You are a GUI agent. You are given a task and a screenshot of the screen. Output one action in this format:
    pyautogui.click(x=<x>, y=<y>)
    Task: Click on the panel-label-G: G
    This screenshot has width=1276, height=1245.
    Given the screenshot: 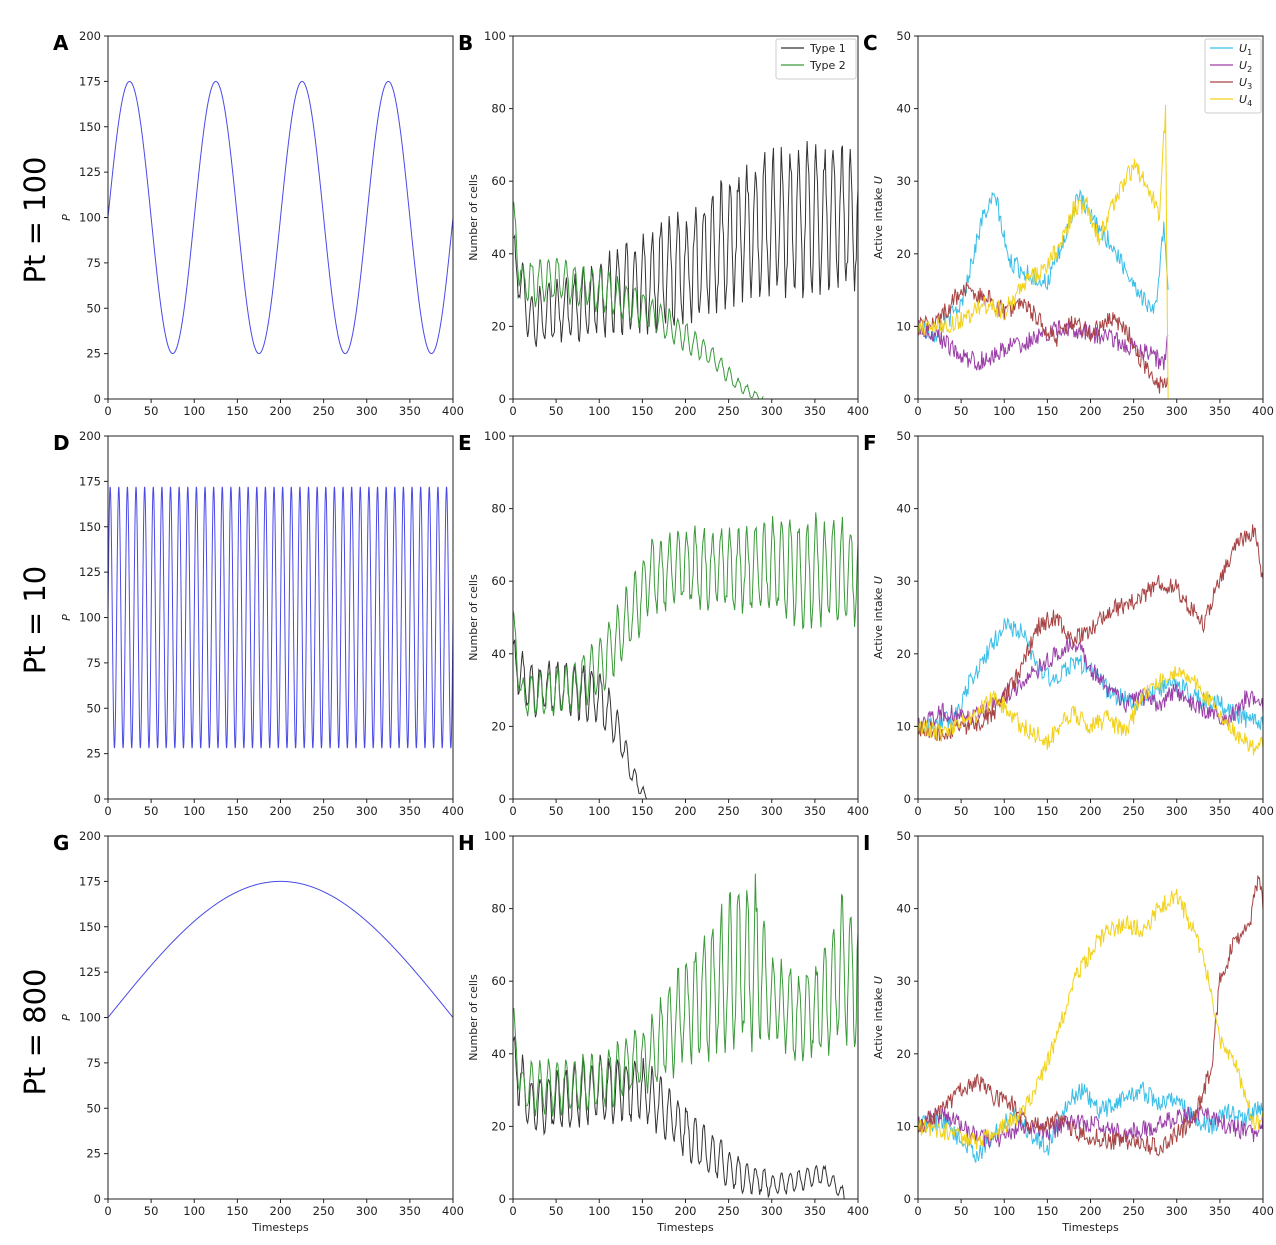 What is the action you would take?
    pyautogui.click(x=61, y=843)
    